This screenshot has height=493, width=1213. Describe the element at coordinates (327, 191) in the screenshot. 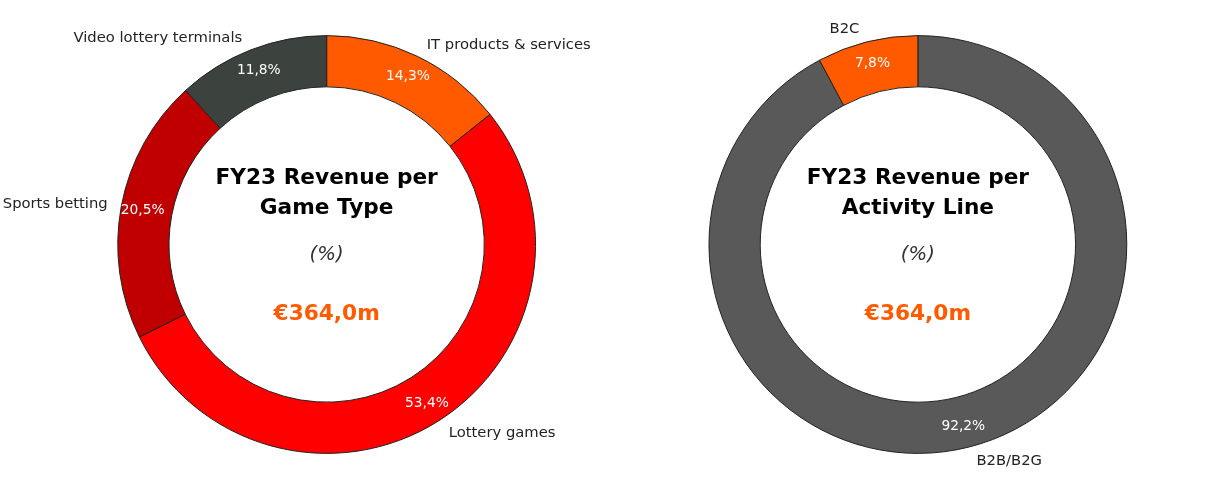

I see `text: FY23 Revenue per Game Type` at that location.